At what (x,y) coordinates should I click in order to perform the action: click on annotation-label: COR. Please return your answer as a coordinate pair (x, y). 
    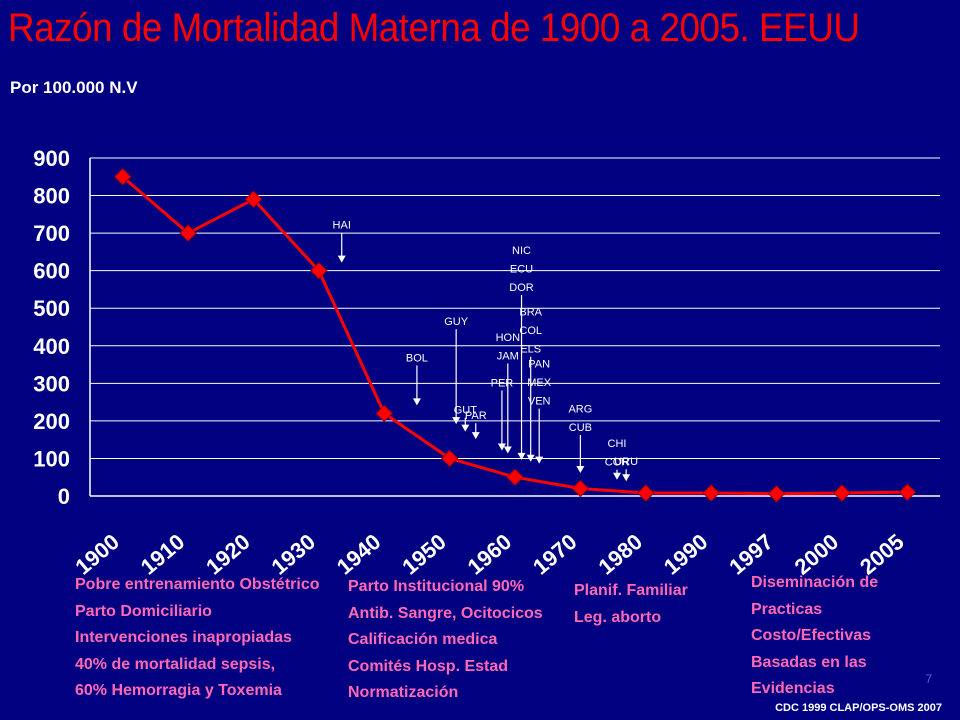
    Looking at the image, I should click on (617, 463).